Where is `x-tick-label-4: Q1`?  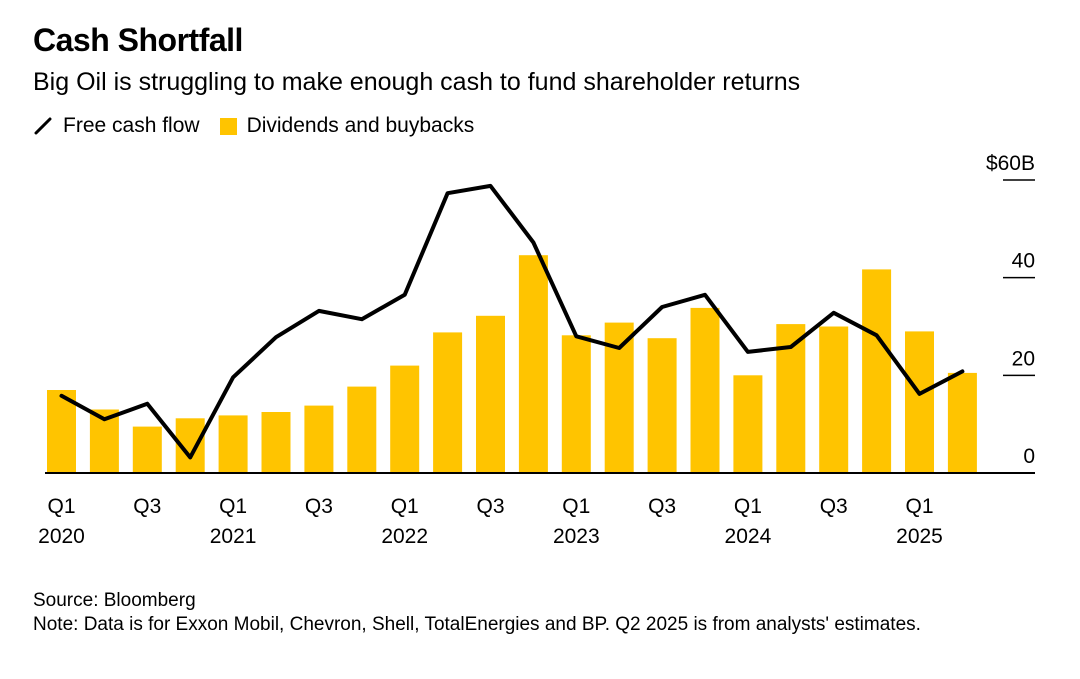 x-tick-label-4: Q1 is located at coordinates (405, 506).